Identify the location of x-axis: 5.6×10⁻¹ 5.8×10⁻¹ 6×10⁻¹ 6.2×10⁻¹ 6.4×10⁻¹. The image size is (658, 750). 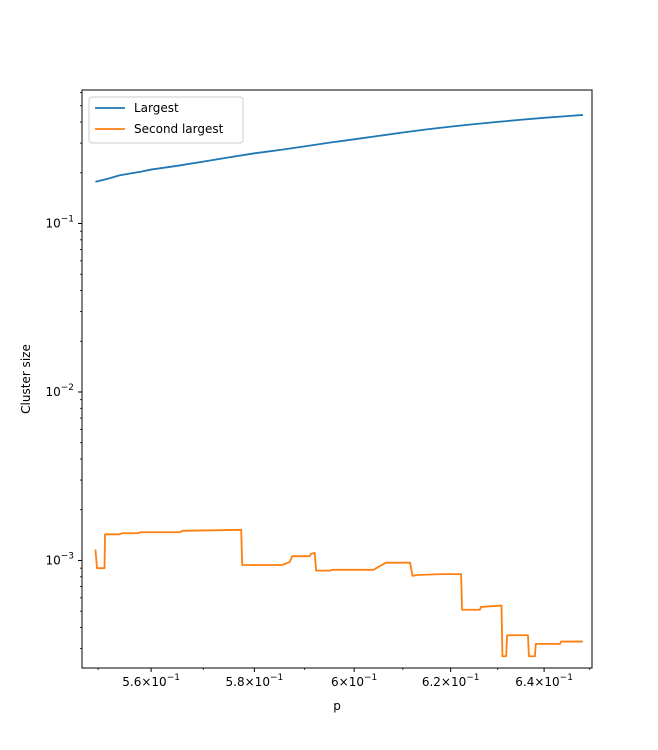
(344, 678).